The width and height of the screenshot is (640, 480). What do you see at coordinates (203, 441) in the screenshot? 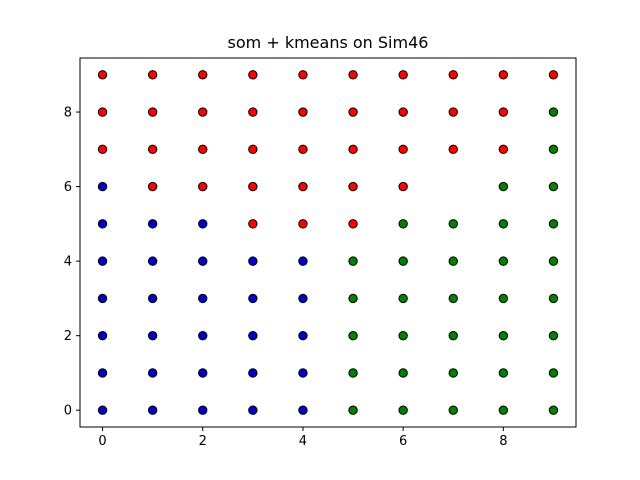
I see `x-tick-label: 2` at bounding box center [203, 441].